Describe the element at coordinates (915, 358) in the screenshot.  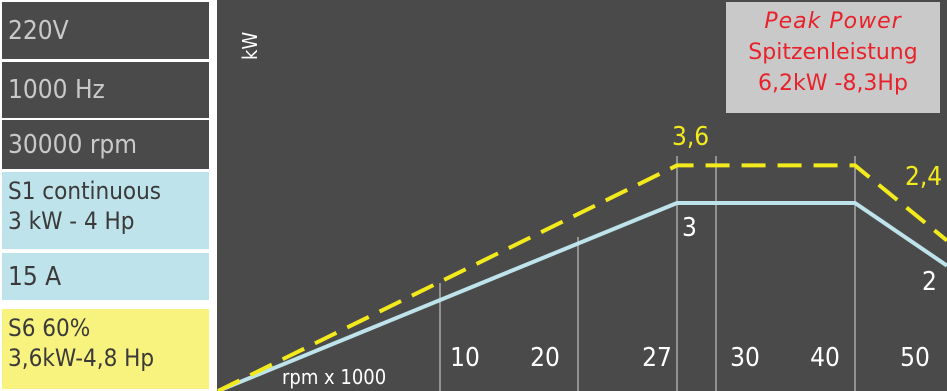
I see `x-tick-label: 50` at that location.